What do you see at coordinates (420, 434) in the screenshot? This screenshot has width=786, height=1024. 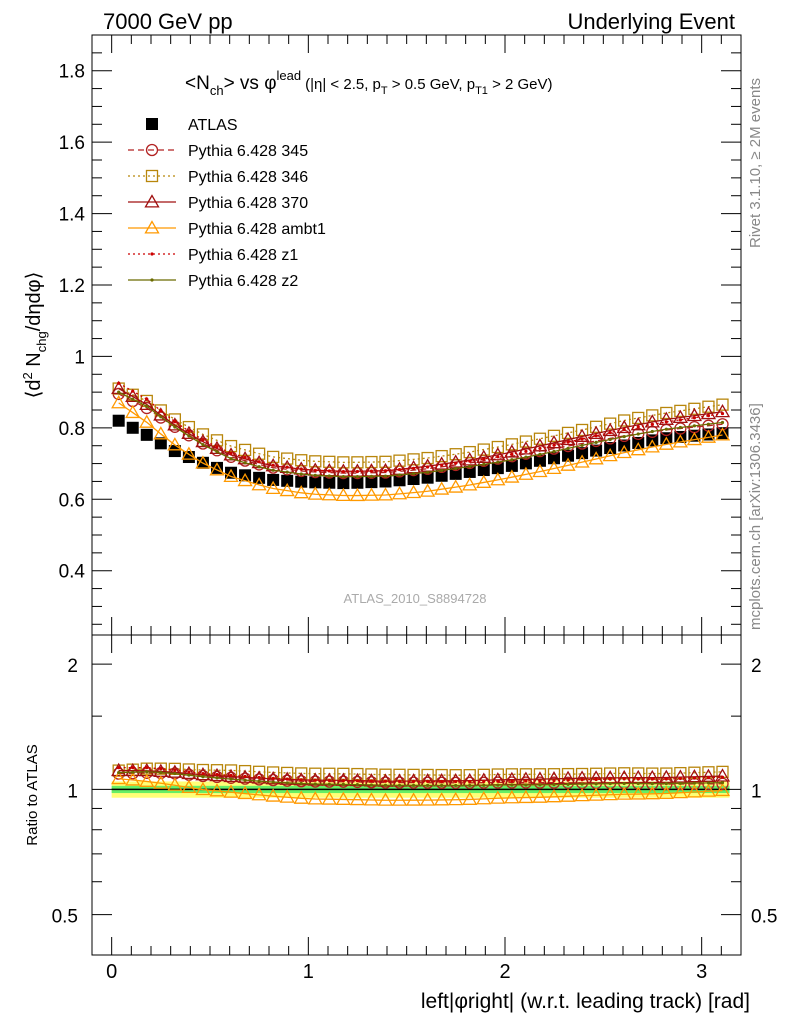 I see `series-line-pythia-6-428-z2` at bounding box center [420, 434].